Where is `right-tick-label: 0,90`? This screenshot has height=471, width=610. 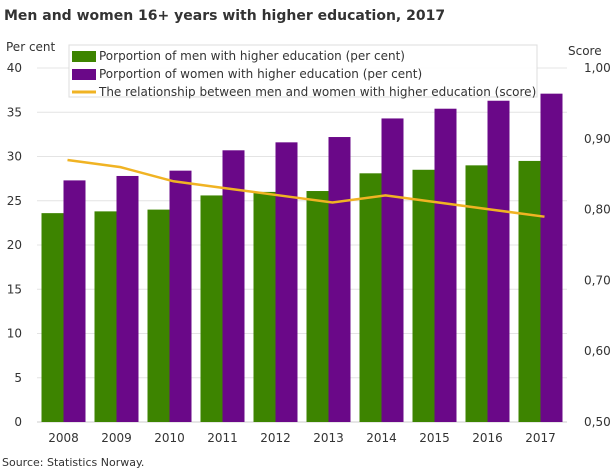
right-tick-label: 0,90 is located at coordinates (597, 139).